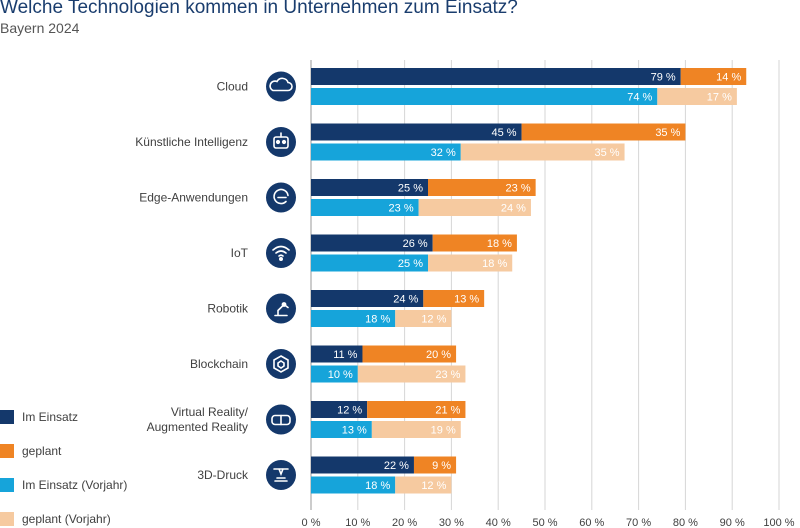 The image size is (800, 528). I want to click on edge-icon-glyph, so click(281, 196).